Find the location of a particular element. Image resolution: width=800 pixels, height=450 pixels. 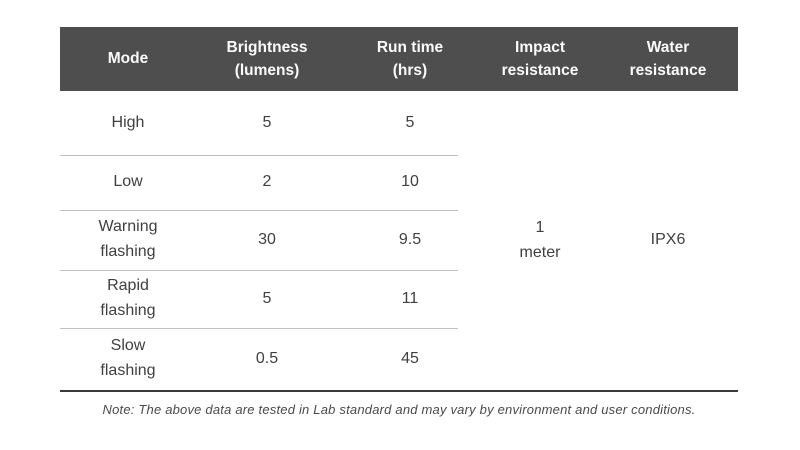

header-water-resistance: Water resistance is located at coordinates (668, 58).